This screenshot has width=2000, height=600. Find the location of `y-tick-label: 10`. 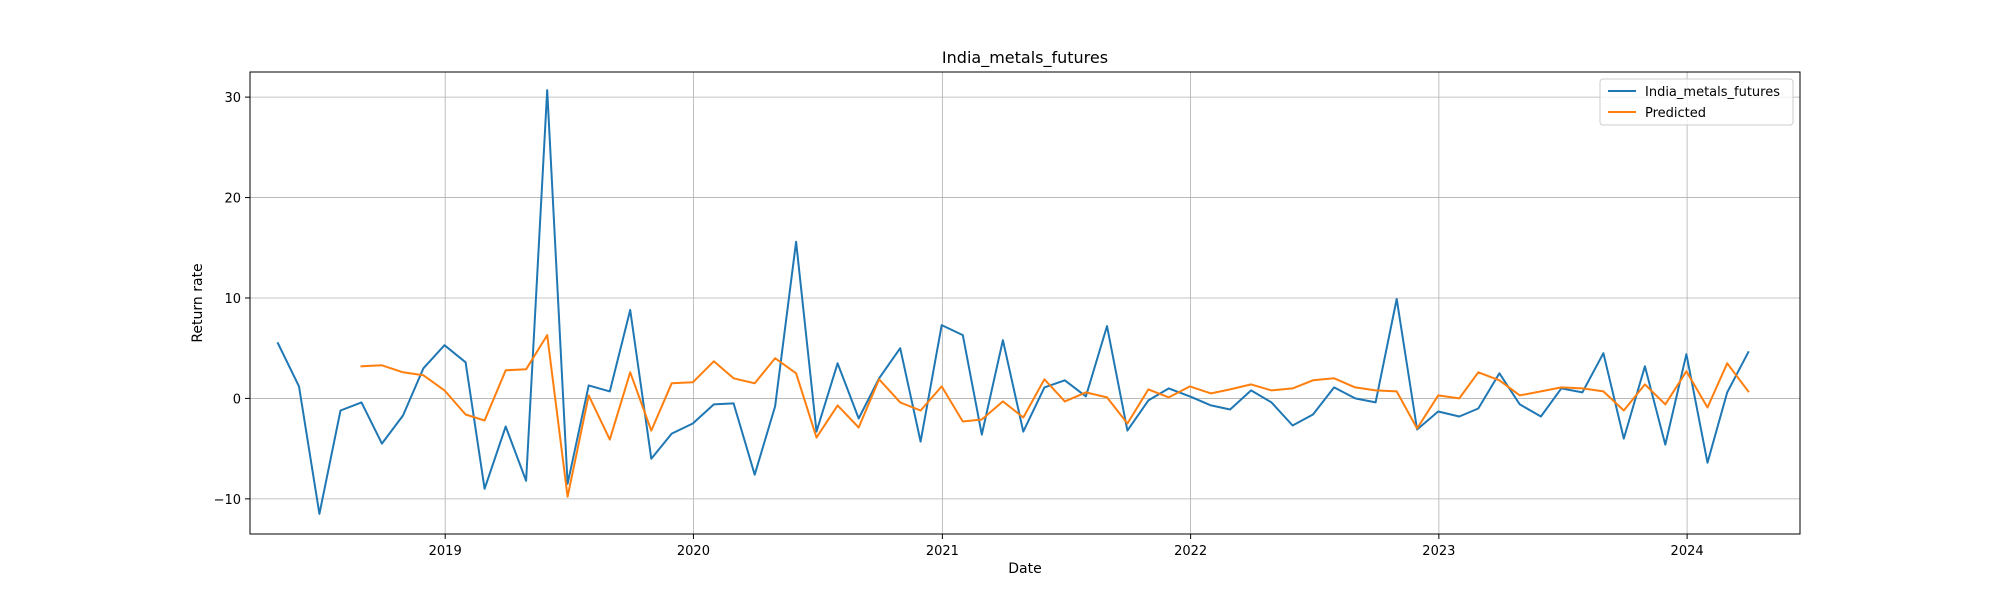

y-tick-label: 10 is located at coordinates (232, 299).